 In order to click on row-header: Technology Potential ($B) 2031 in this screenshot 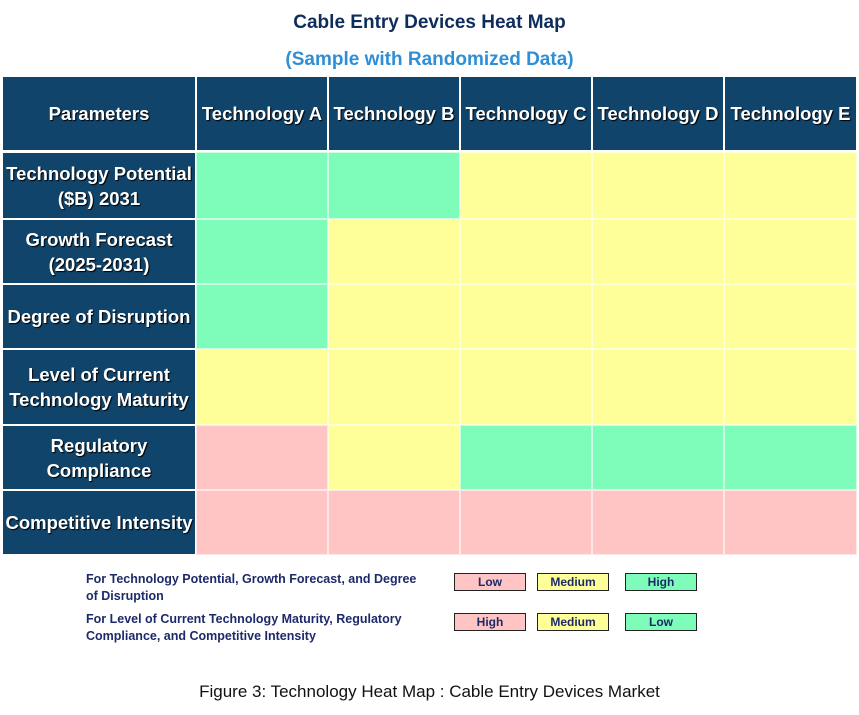, I will do `click(99, 185)`.